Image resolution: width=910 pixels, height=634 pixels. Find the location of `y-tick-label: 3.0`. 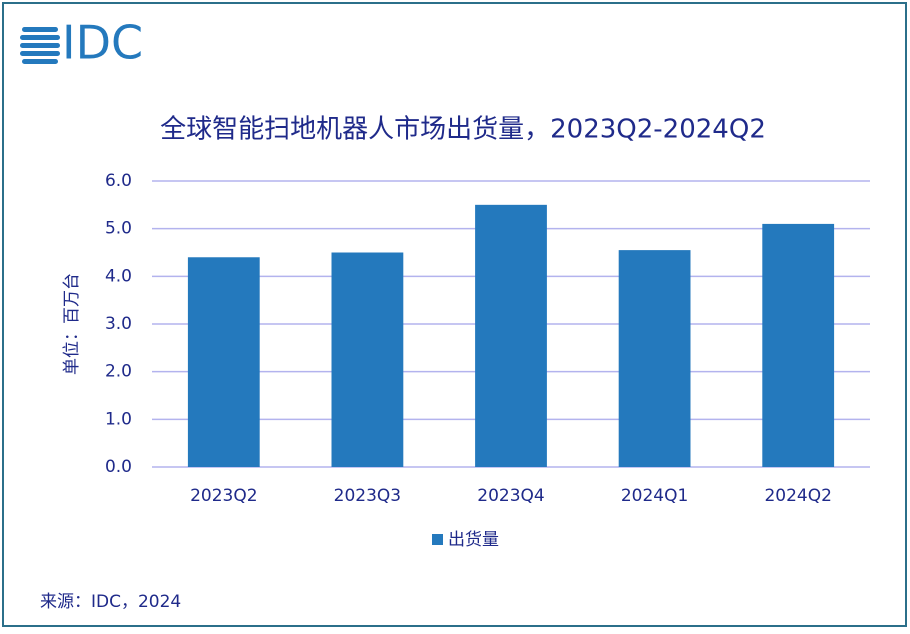

y-tick-label: 3.0 is located at coordinates (118, 324).